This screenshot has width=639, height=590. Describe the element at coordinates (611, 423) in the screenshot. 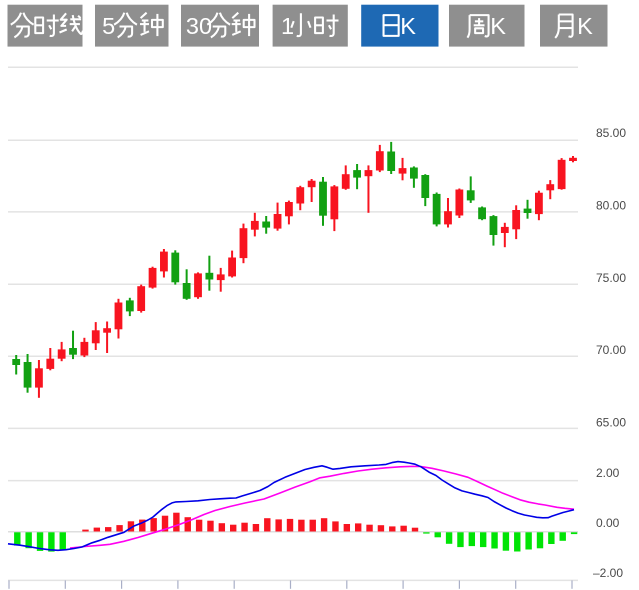

I see `svg-text: 65.00` at that location.